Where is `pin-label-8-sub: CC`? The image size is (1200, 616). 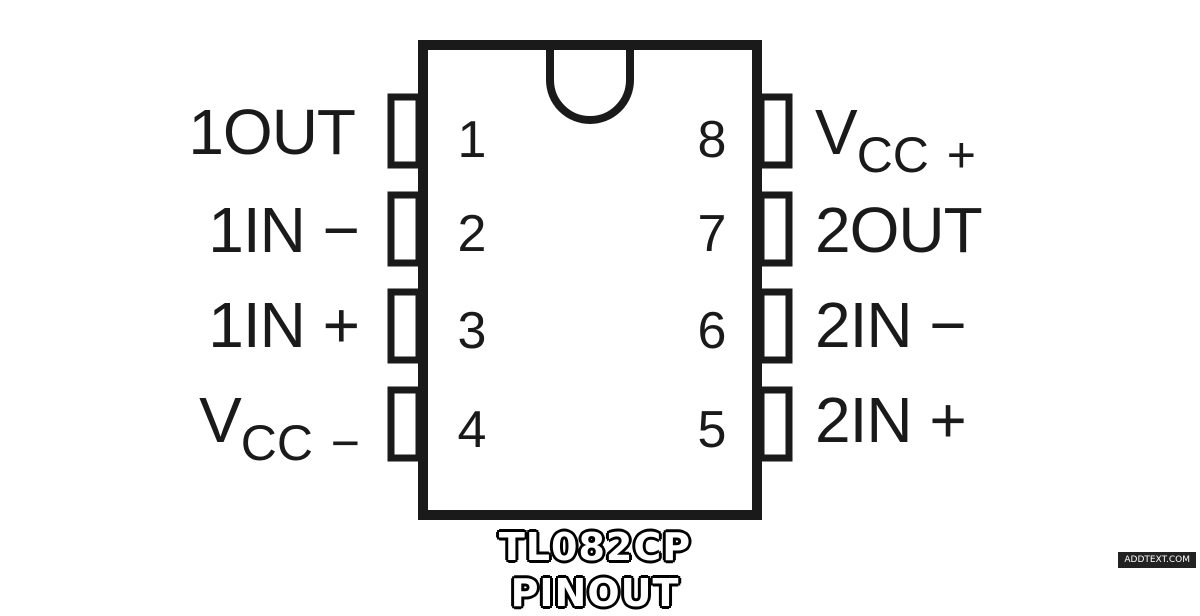
pin-label-8-sub: CC is located at coordinates (892, 155).